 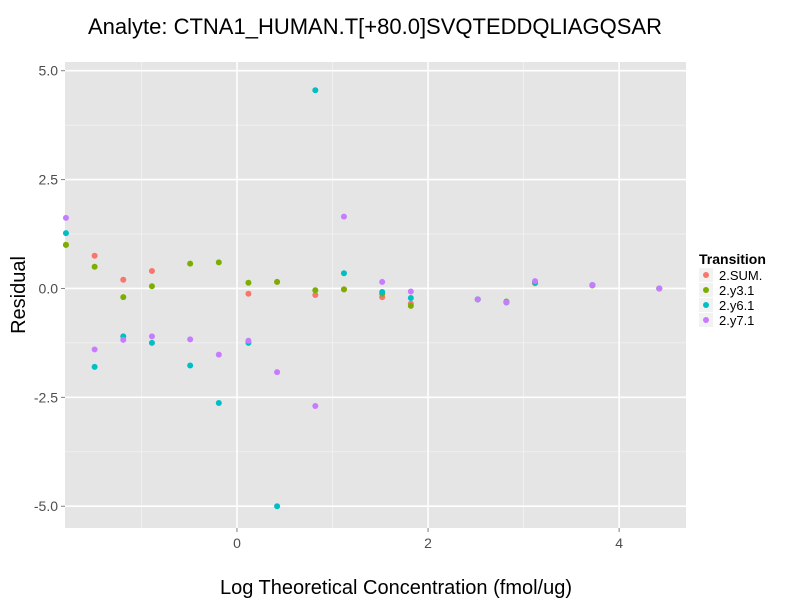 What do you see at coordinates (237, 543) in the screenshot?
I see `x-tick-label: 0` at bounding box center [237, 543].